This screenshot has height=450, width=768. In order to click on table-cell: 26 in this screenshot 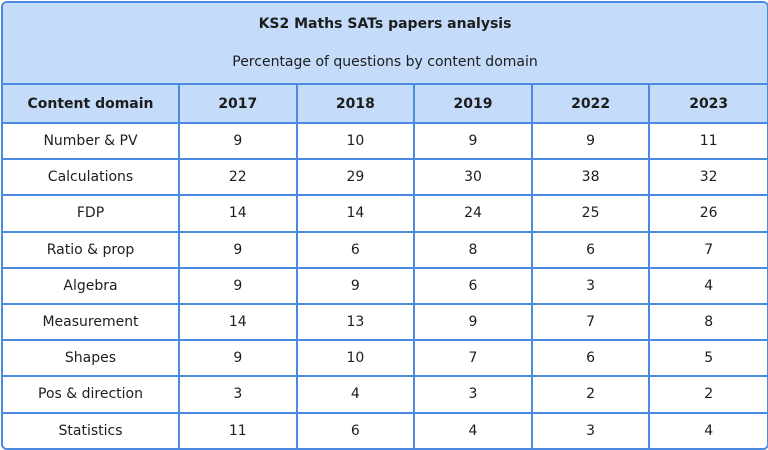, I will do `click(707, 213)`.